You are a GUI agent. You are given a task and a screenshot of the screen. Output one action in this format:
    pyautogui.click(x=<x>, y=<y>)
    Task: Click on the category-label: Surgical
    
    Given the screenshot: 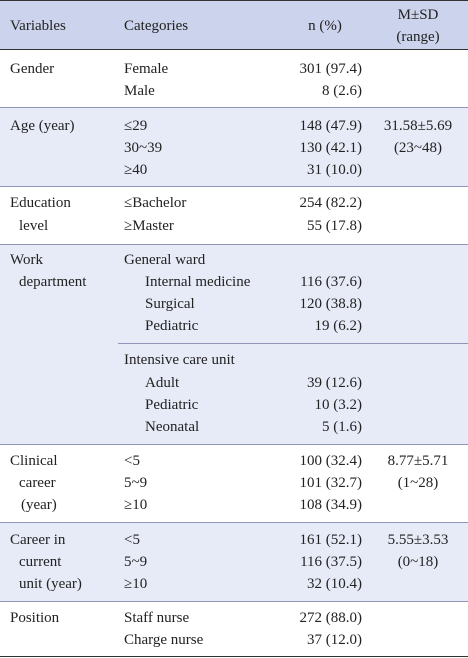 What is the action you would take?
    pyautogui.click(x=170, y=304)
    